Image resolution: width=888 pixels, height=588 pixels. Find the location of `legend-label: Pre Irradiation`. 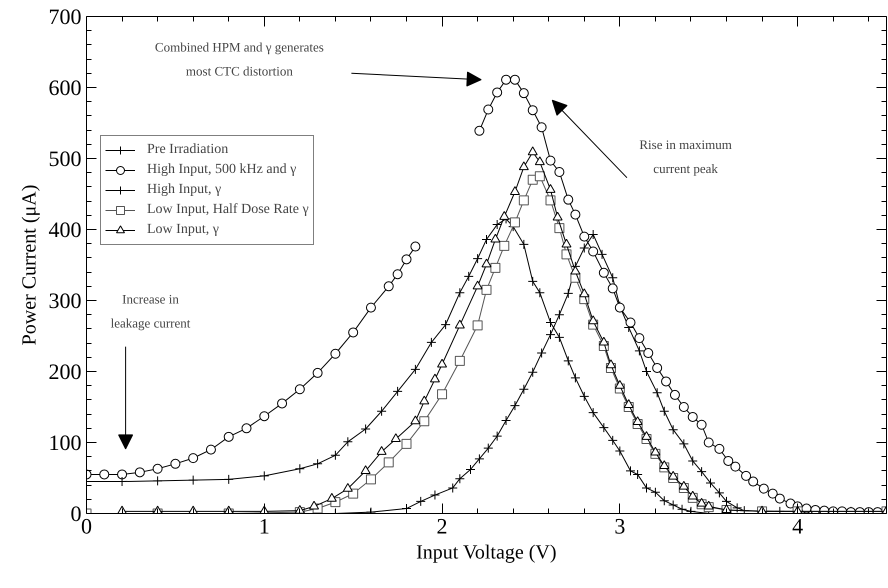

legend-label: Pre Irradiation is located at coordinates (187, 150).